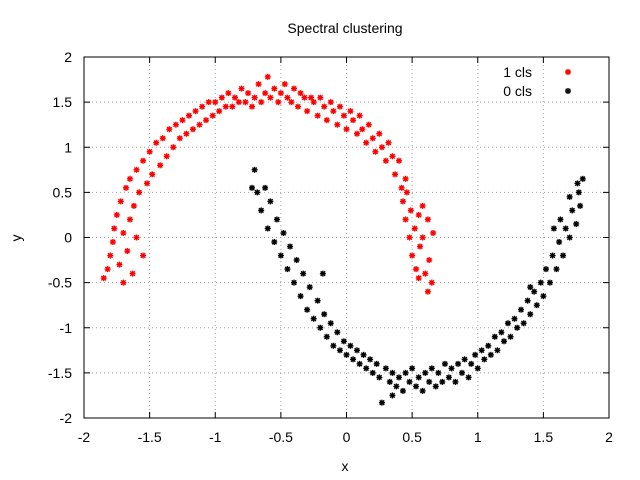 This screenshot has height=480, width=640. Describe the element at coordinates (517, 72) in the screenshot. I see `legend-label-1-cls: 1 cls` at that location.